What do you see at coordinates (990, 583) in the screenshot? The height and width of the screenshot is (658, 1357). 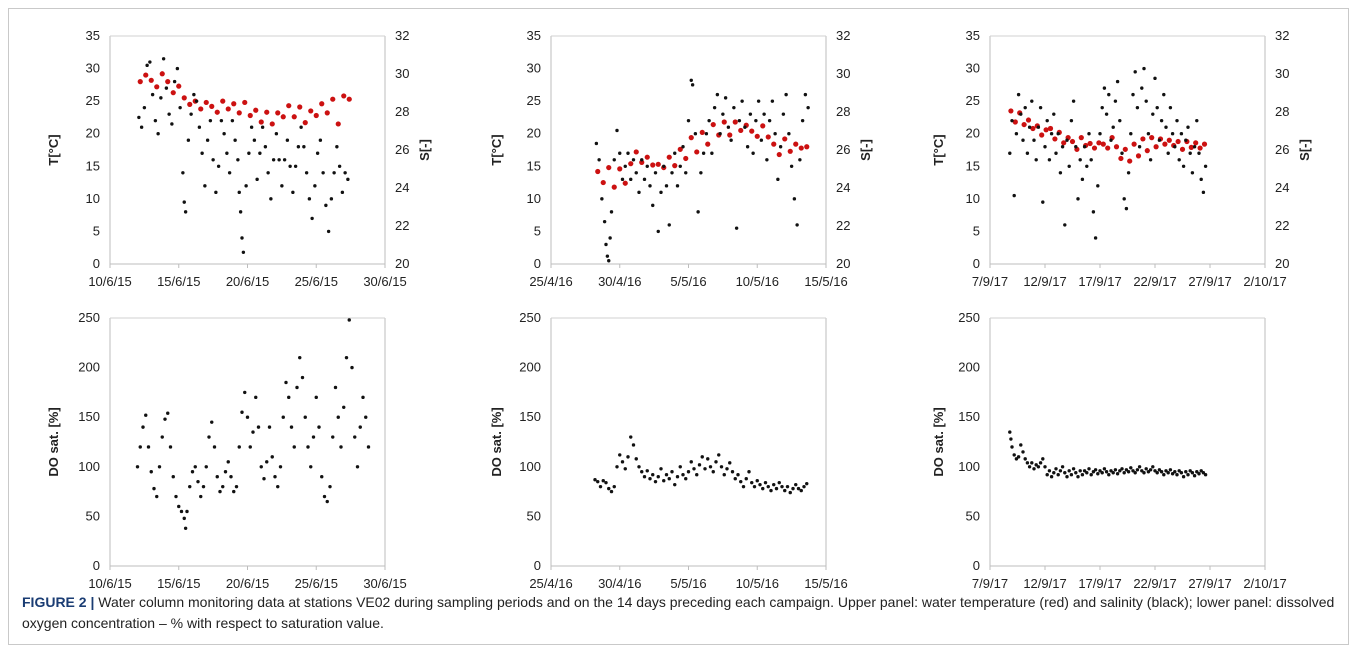 I see `x-tick-label: 7/9/17` at bounding box center [990, 583].